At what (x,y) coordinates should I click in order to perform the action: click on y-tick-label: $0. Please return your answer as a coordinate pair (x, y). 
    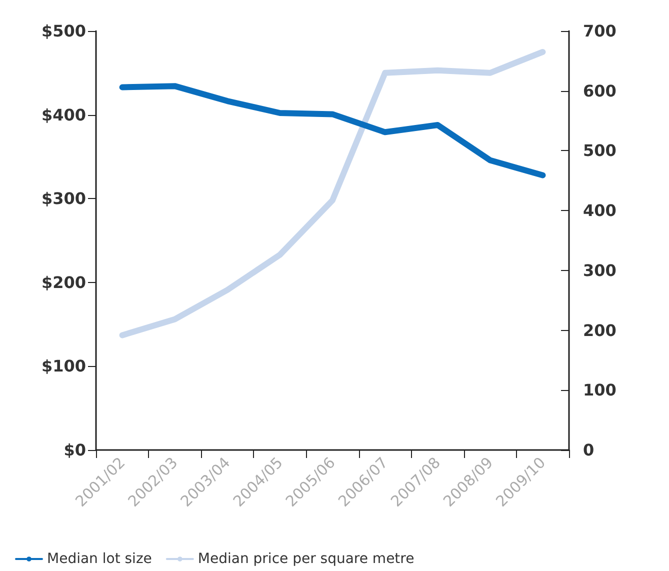
    Looking at the image, I should click on (75, 450).